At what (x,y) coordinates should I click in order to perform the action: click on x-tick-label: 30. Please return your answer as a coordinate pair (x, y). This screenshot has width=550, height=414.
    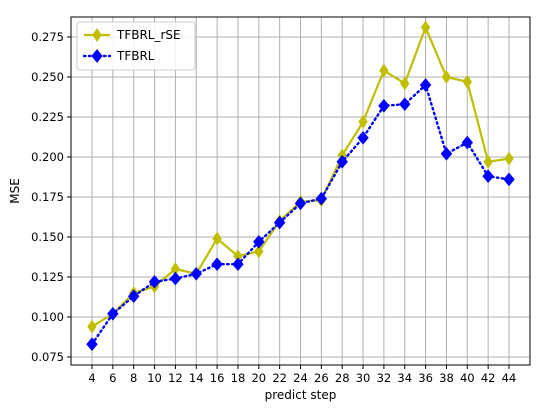
    Looking at the image, I should click on (363, 378).